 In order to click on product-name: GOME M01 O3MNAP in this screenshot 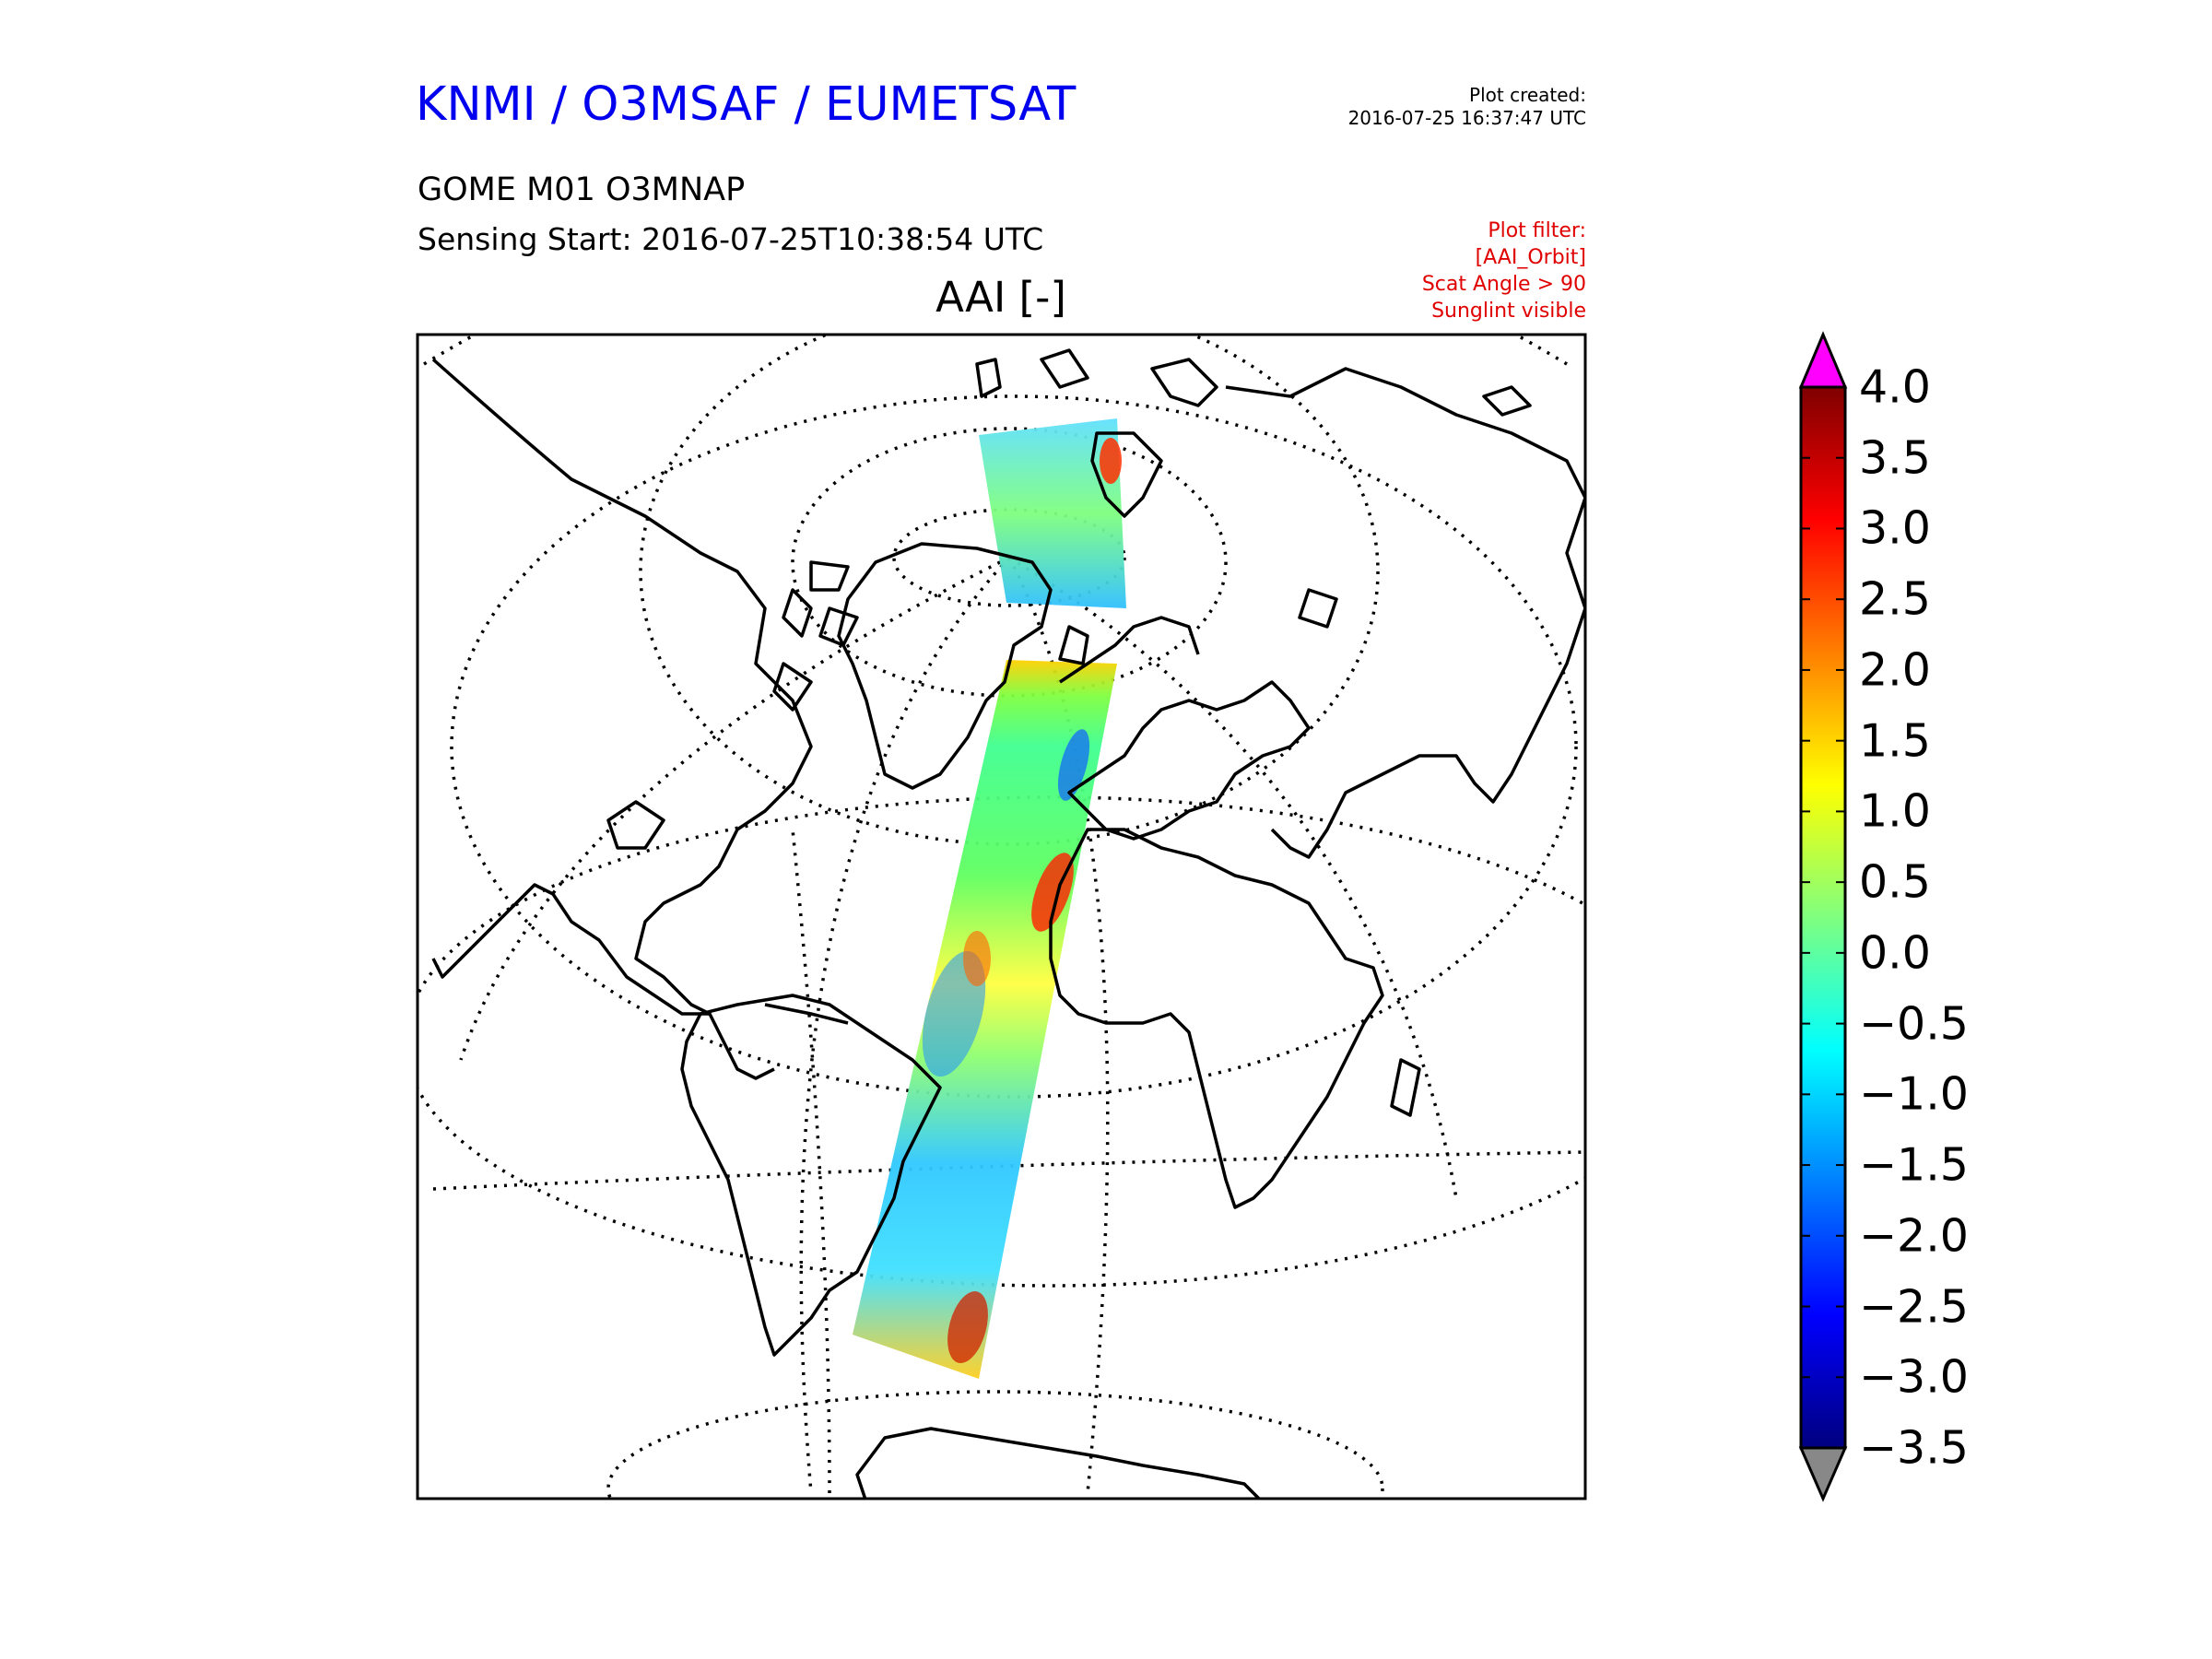, I will do `click(582, 189)`.